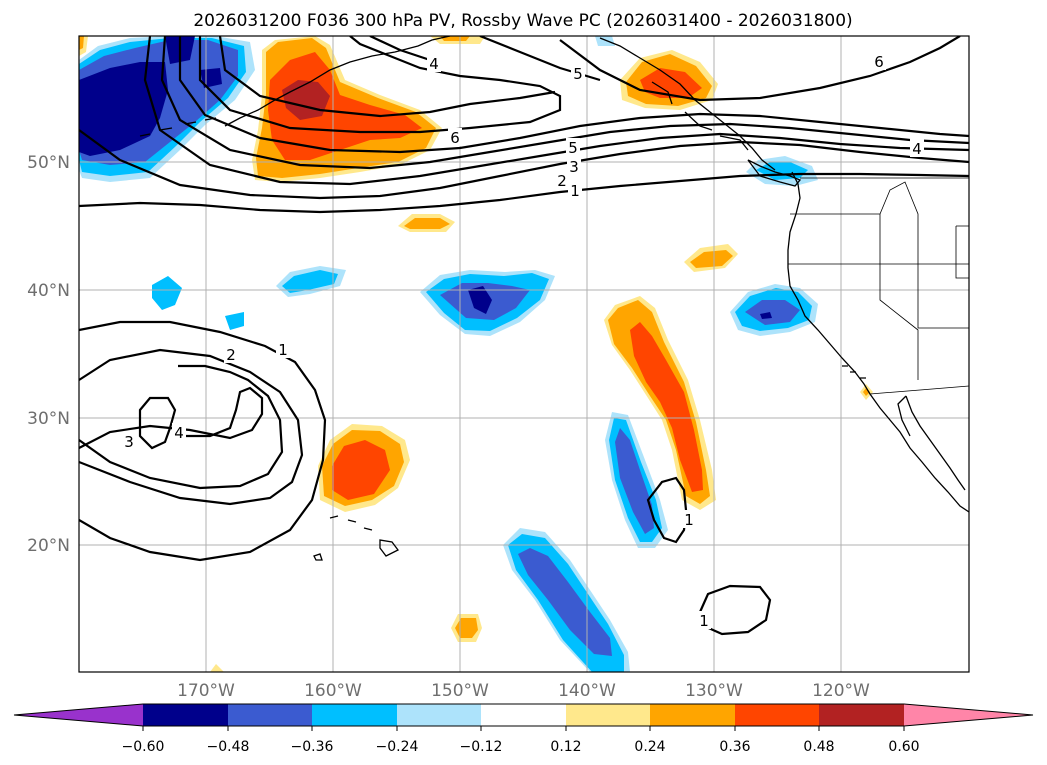 This screenshot has width=1047, height=765. I want to click on contour-label-top-6: 6, so click(879, 61).